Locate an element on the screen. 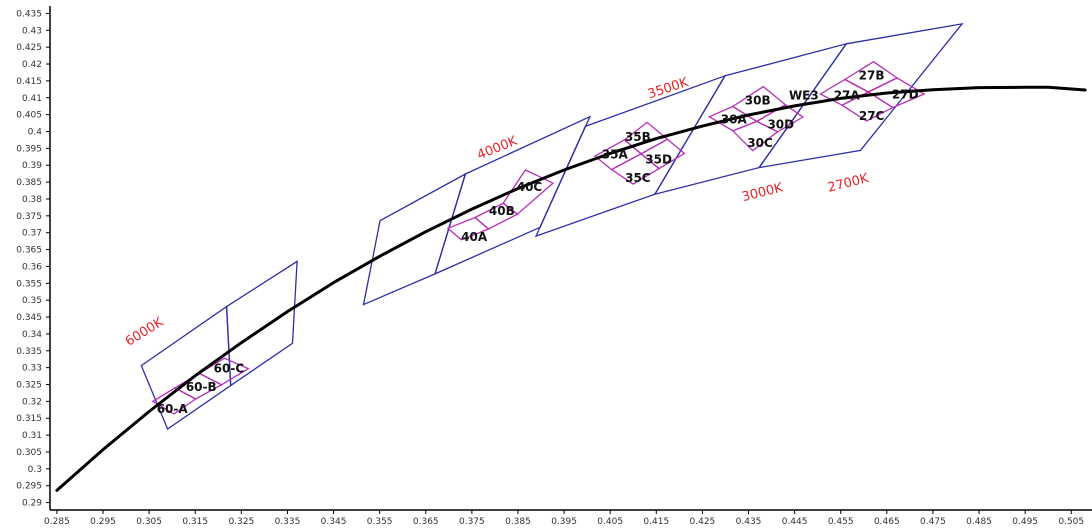 The width and height of the screenshot is (1092, 530). bin-region-30c is located at coordinates (755, 136).